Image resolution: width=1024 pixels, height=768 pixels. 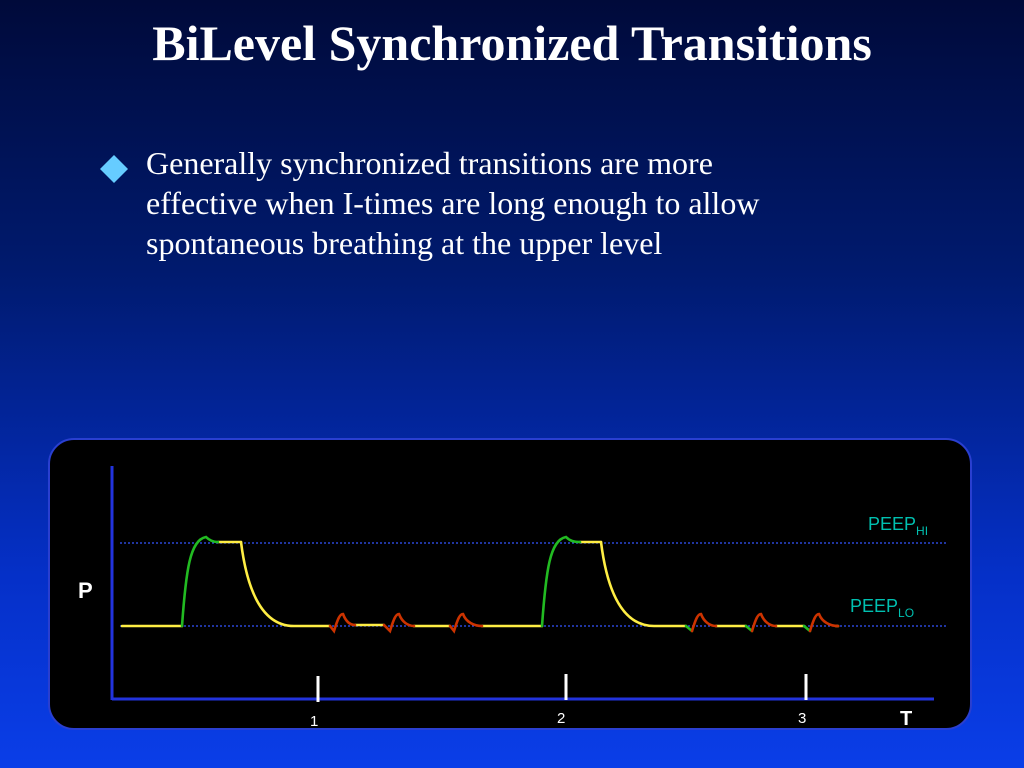 What do you see at coordinates (906, 719) in the screenshot?
I see `x-axis-label: T` at bounding box center [906, 719].